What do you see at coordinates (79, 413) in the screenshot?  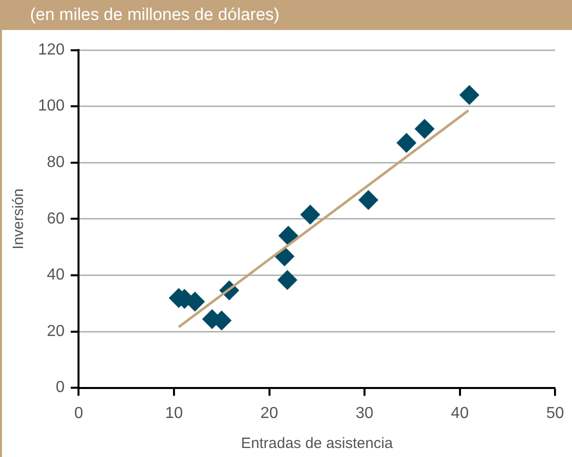 I see `x-tick-label: 0` at bounding box center [79, 413].